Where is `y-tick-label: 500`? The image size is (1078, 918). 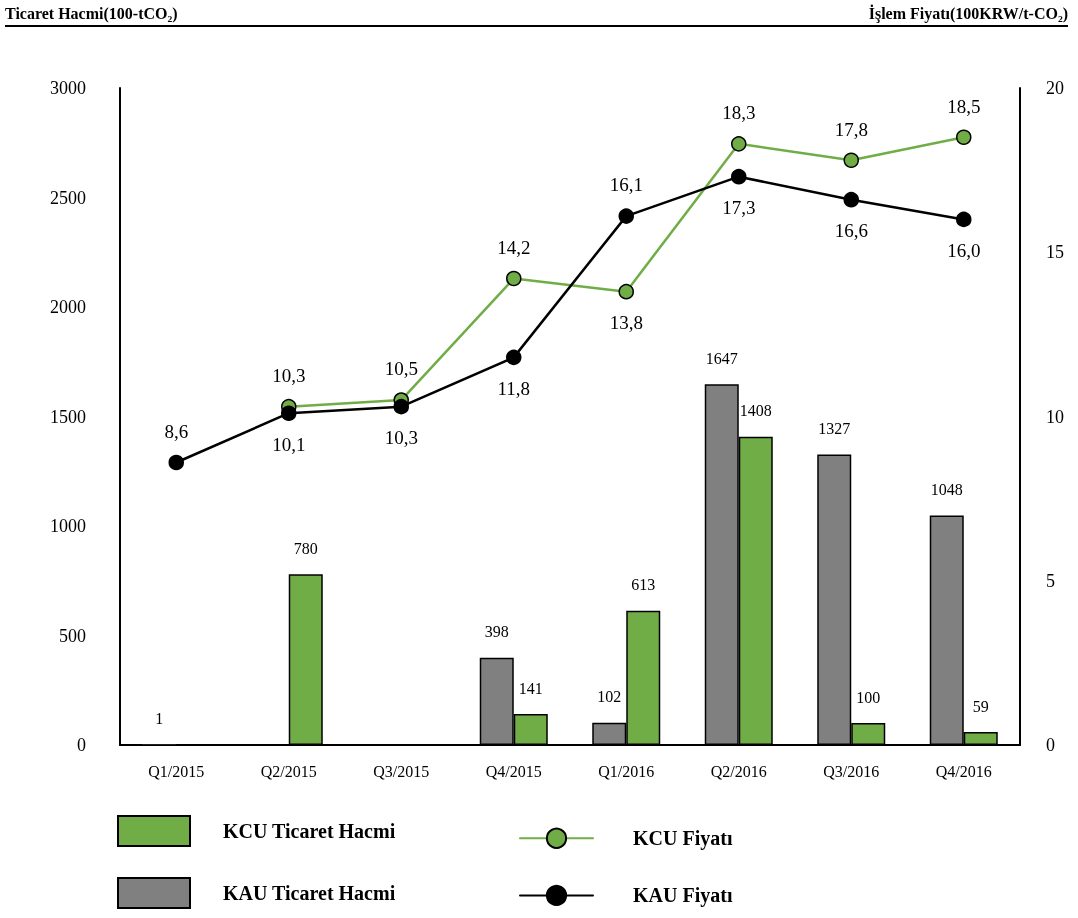
y-tick-label: 500 is located at coordinates (72, 635).